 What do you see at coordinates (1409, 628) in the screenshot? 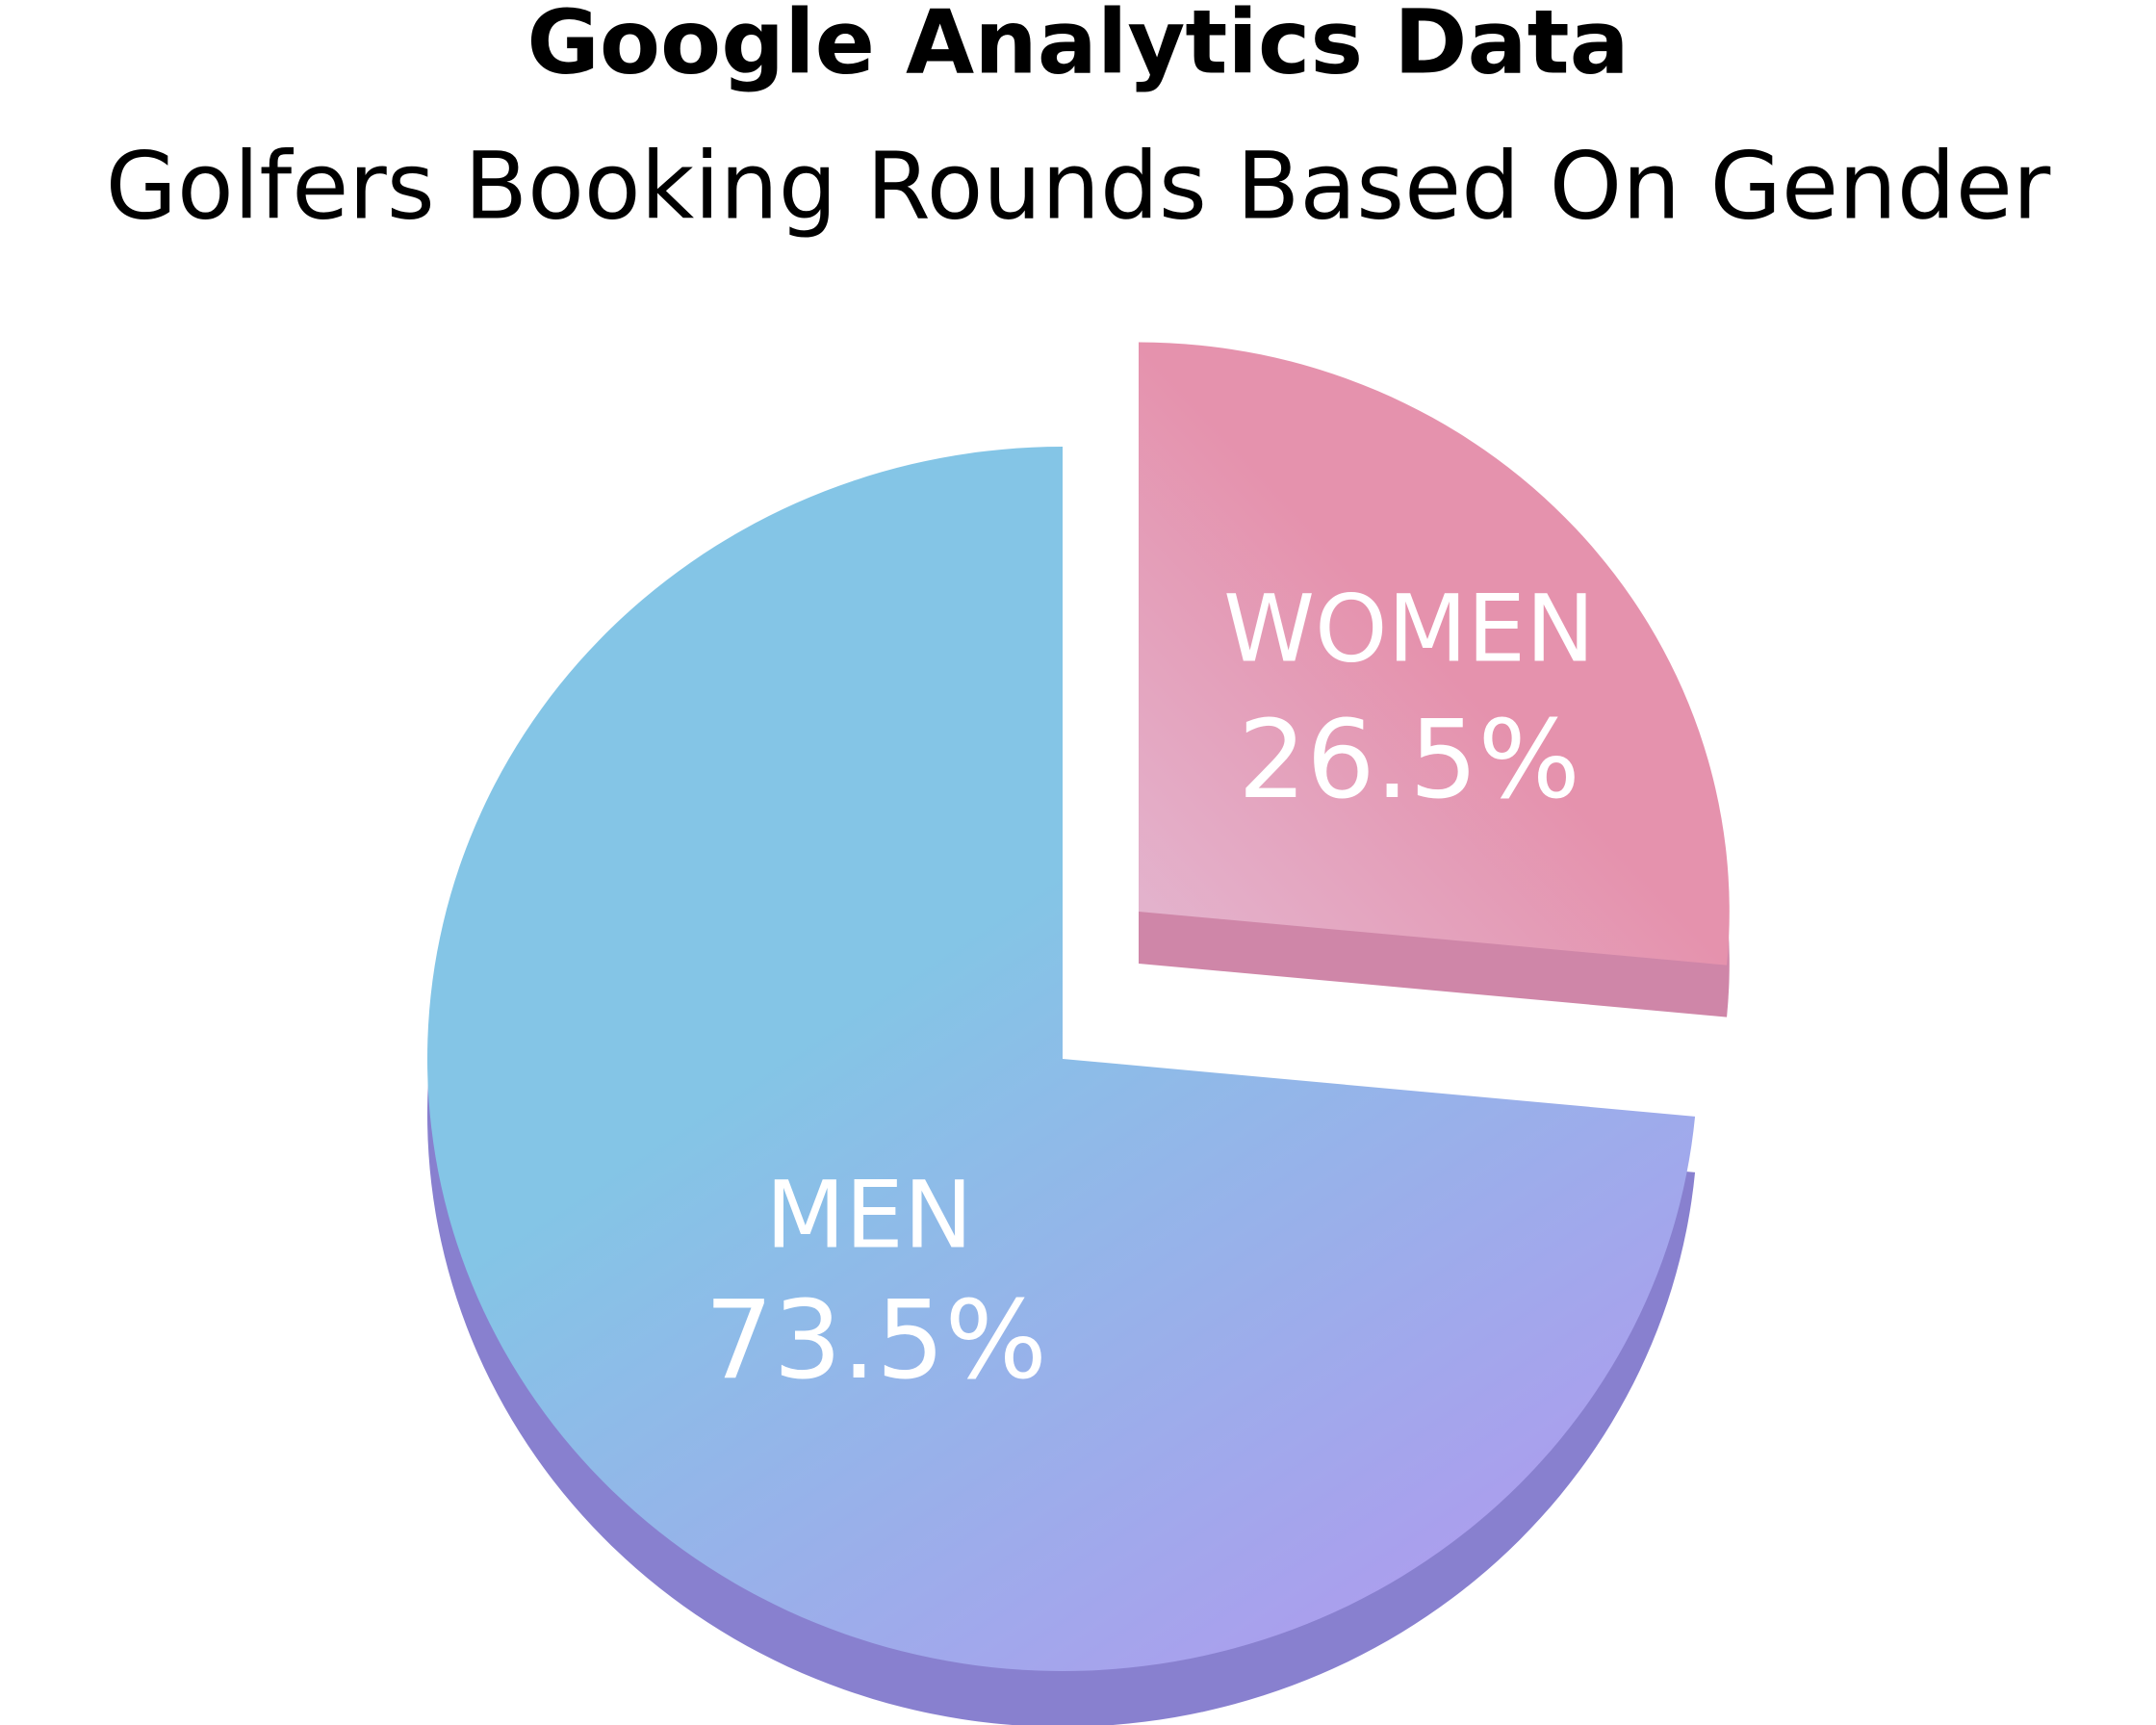
I see `slice-label: WOMEN` at bounding box center [1409, 628].